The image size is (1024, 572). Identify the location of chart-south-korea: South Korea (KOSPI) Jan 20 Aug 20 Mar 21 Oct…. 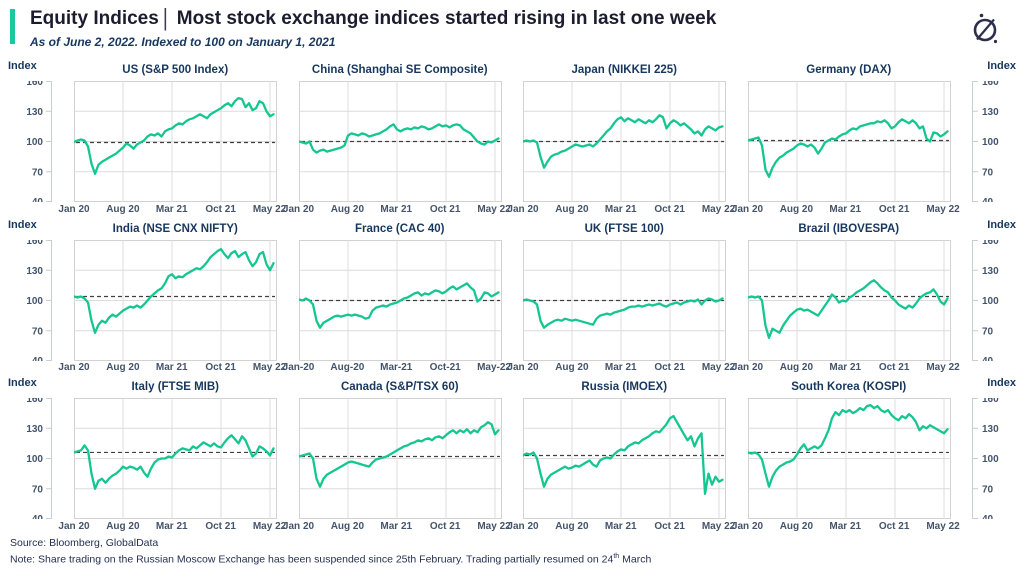
(846, 457).